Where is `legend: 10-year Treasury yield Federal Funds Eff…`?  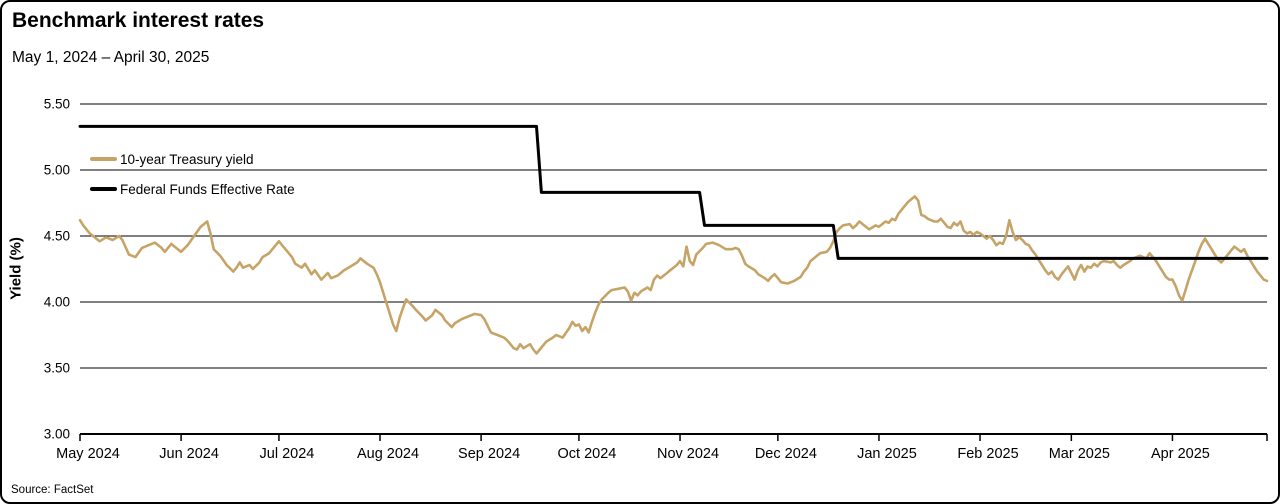
legend: 10-year Treasury yield Federal Funds Eff… is located at coordinates (192, 174).